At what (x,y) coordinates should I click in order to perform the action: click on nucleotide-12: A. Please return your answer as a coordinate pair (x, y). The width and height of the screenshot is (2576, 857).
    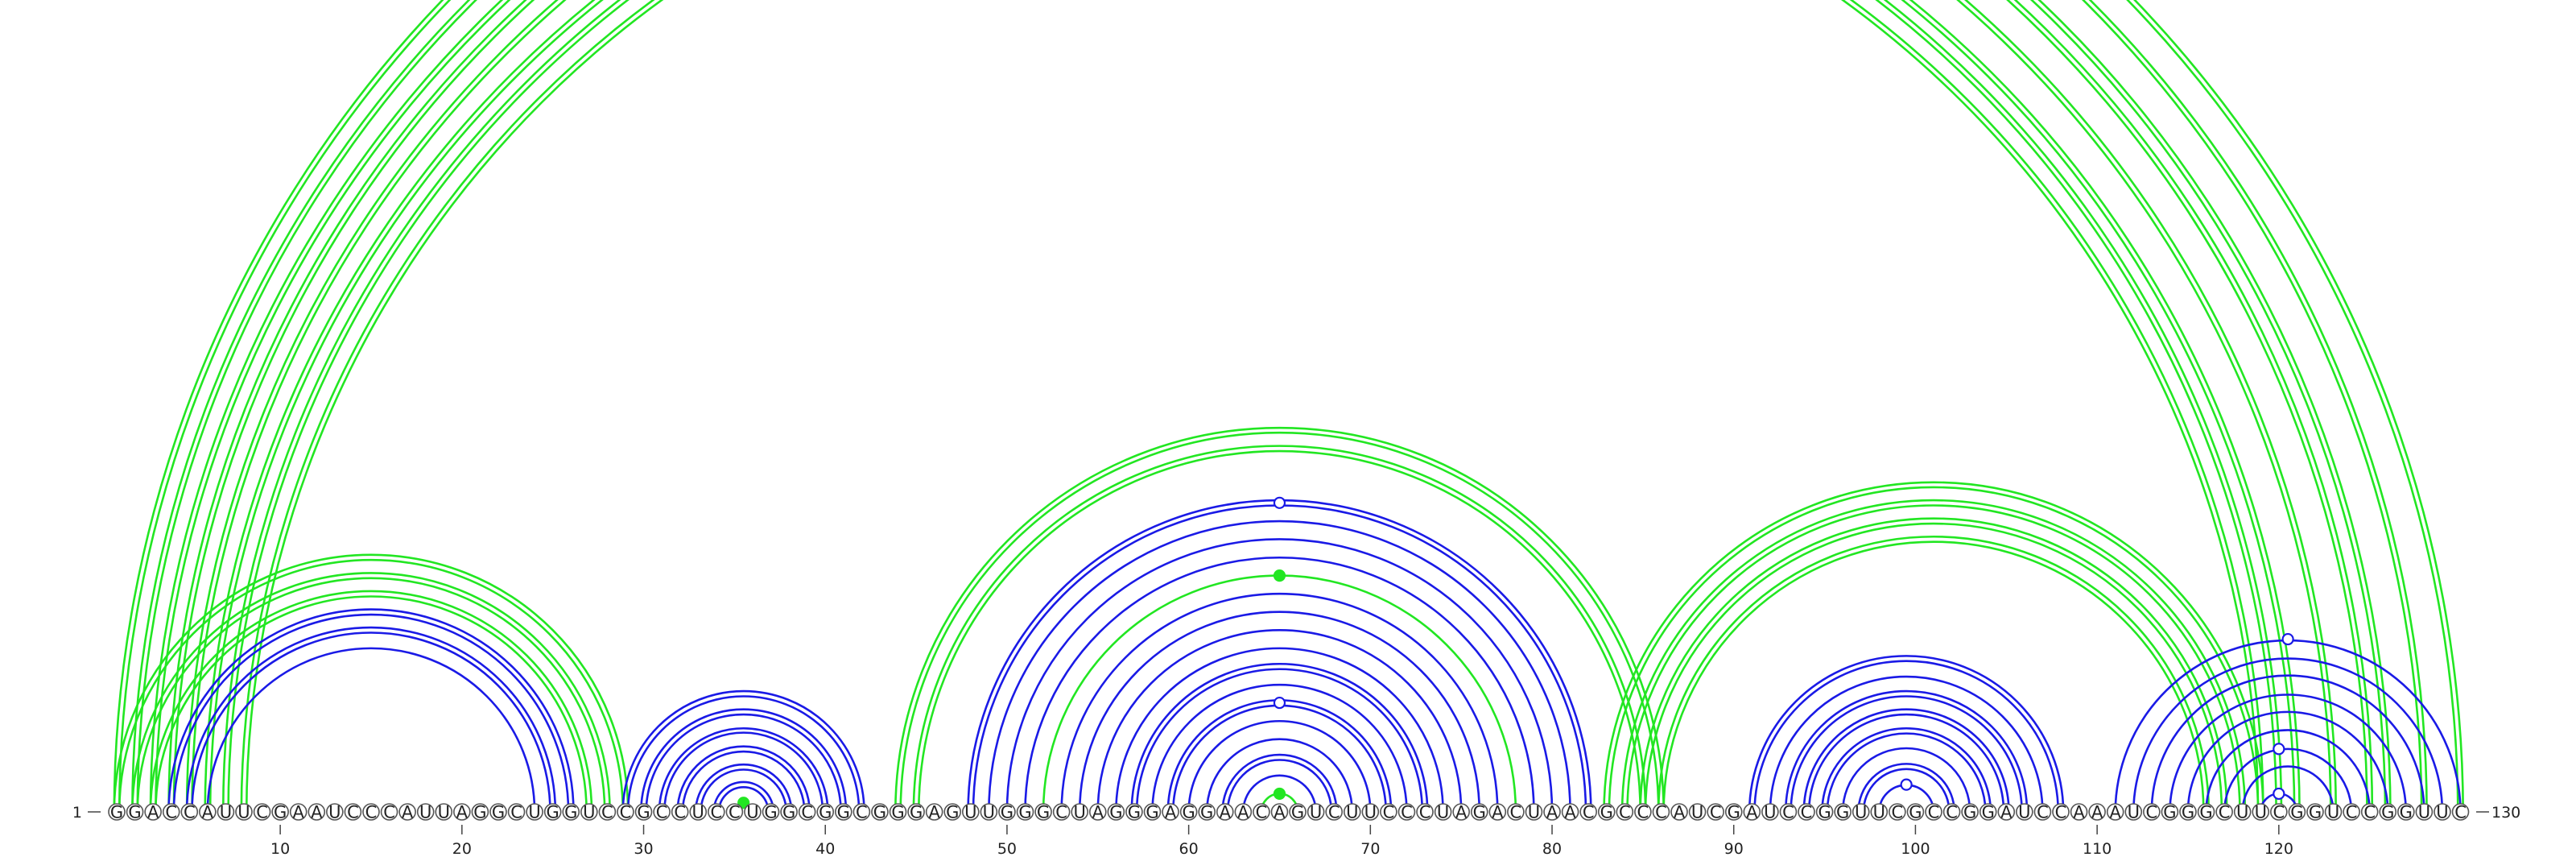
    Looking at the image, I should click on (317, 812).